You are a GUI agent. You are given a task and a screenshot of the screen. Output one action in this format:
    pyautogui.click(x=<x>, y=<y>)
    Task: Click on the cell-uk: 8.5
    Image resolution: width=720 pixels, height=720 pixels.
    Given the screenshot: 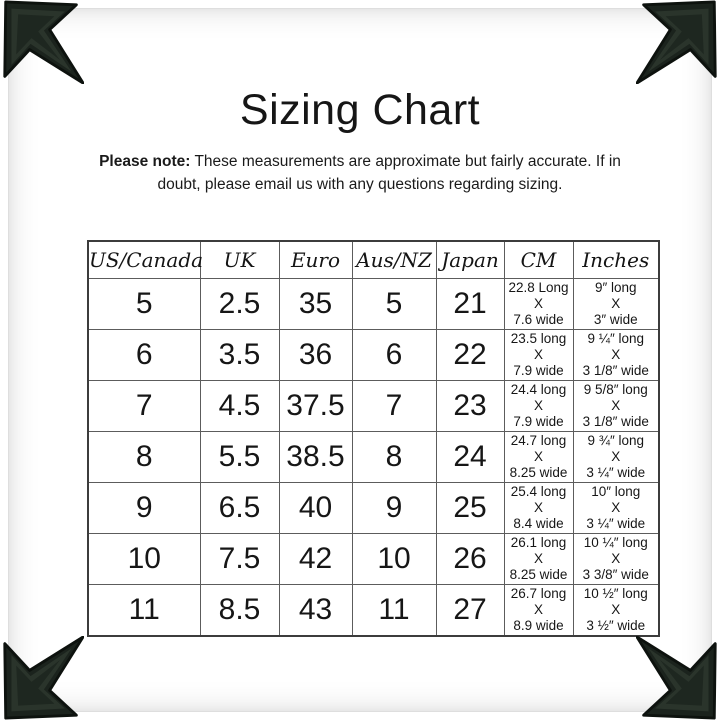 What is the action you would take?
    pyautogui.click(x=239, y=610)
    